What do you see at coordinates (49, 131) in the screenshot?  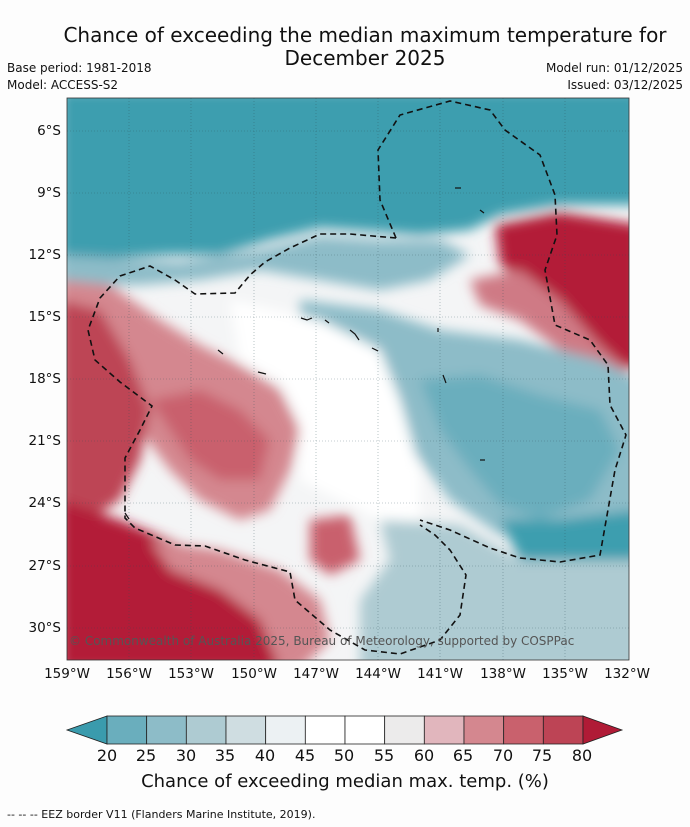 I see `lat-label: 6°S` at bounding box center [49, 131].